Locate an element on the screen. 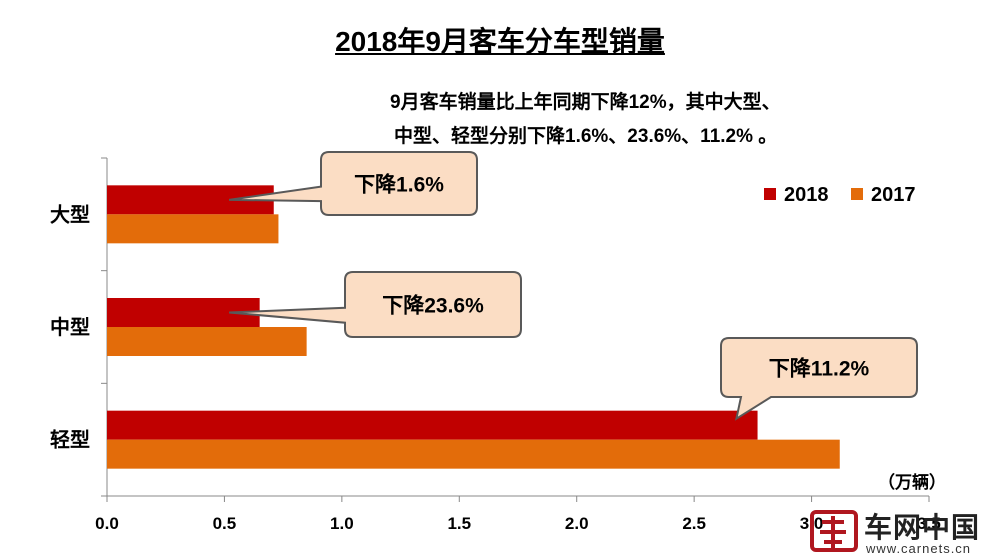  category-label: 轻型 is located at coordinates (70, 440).